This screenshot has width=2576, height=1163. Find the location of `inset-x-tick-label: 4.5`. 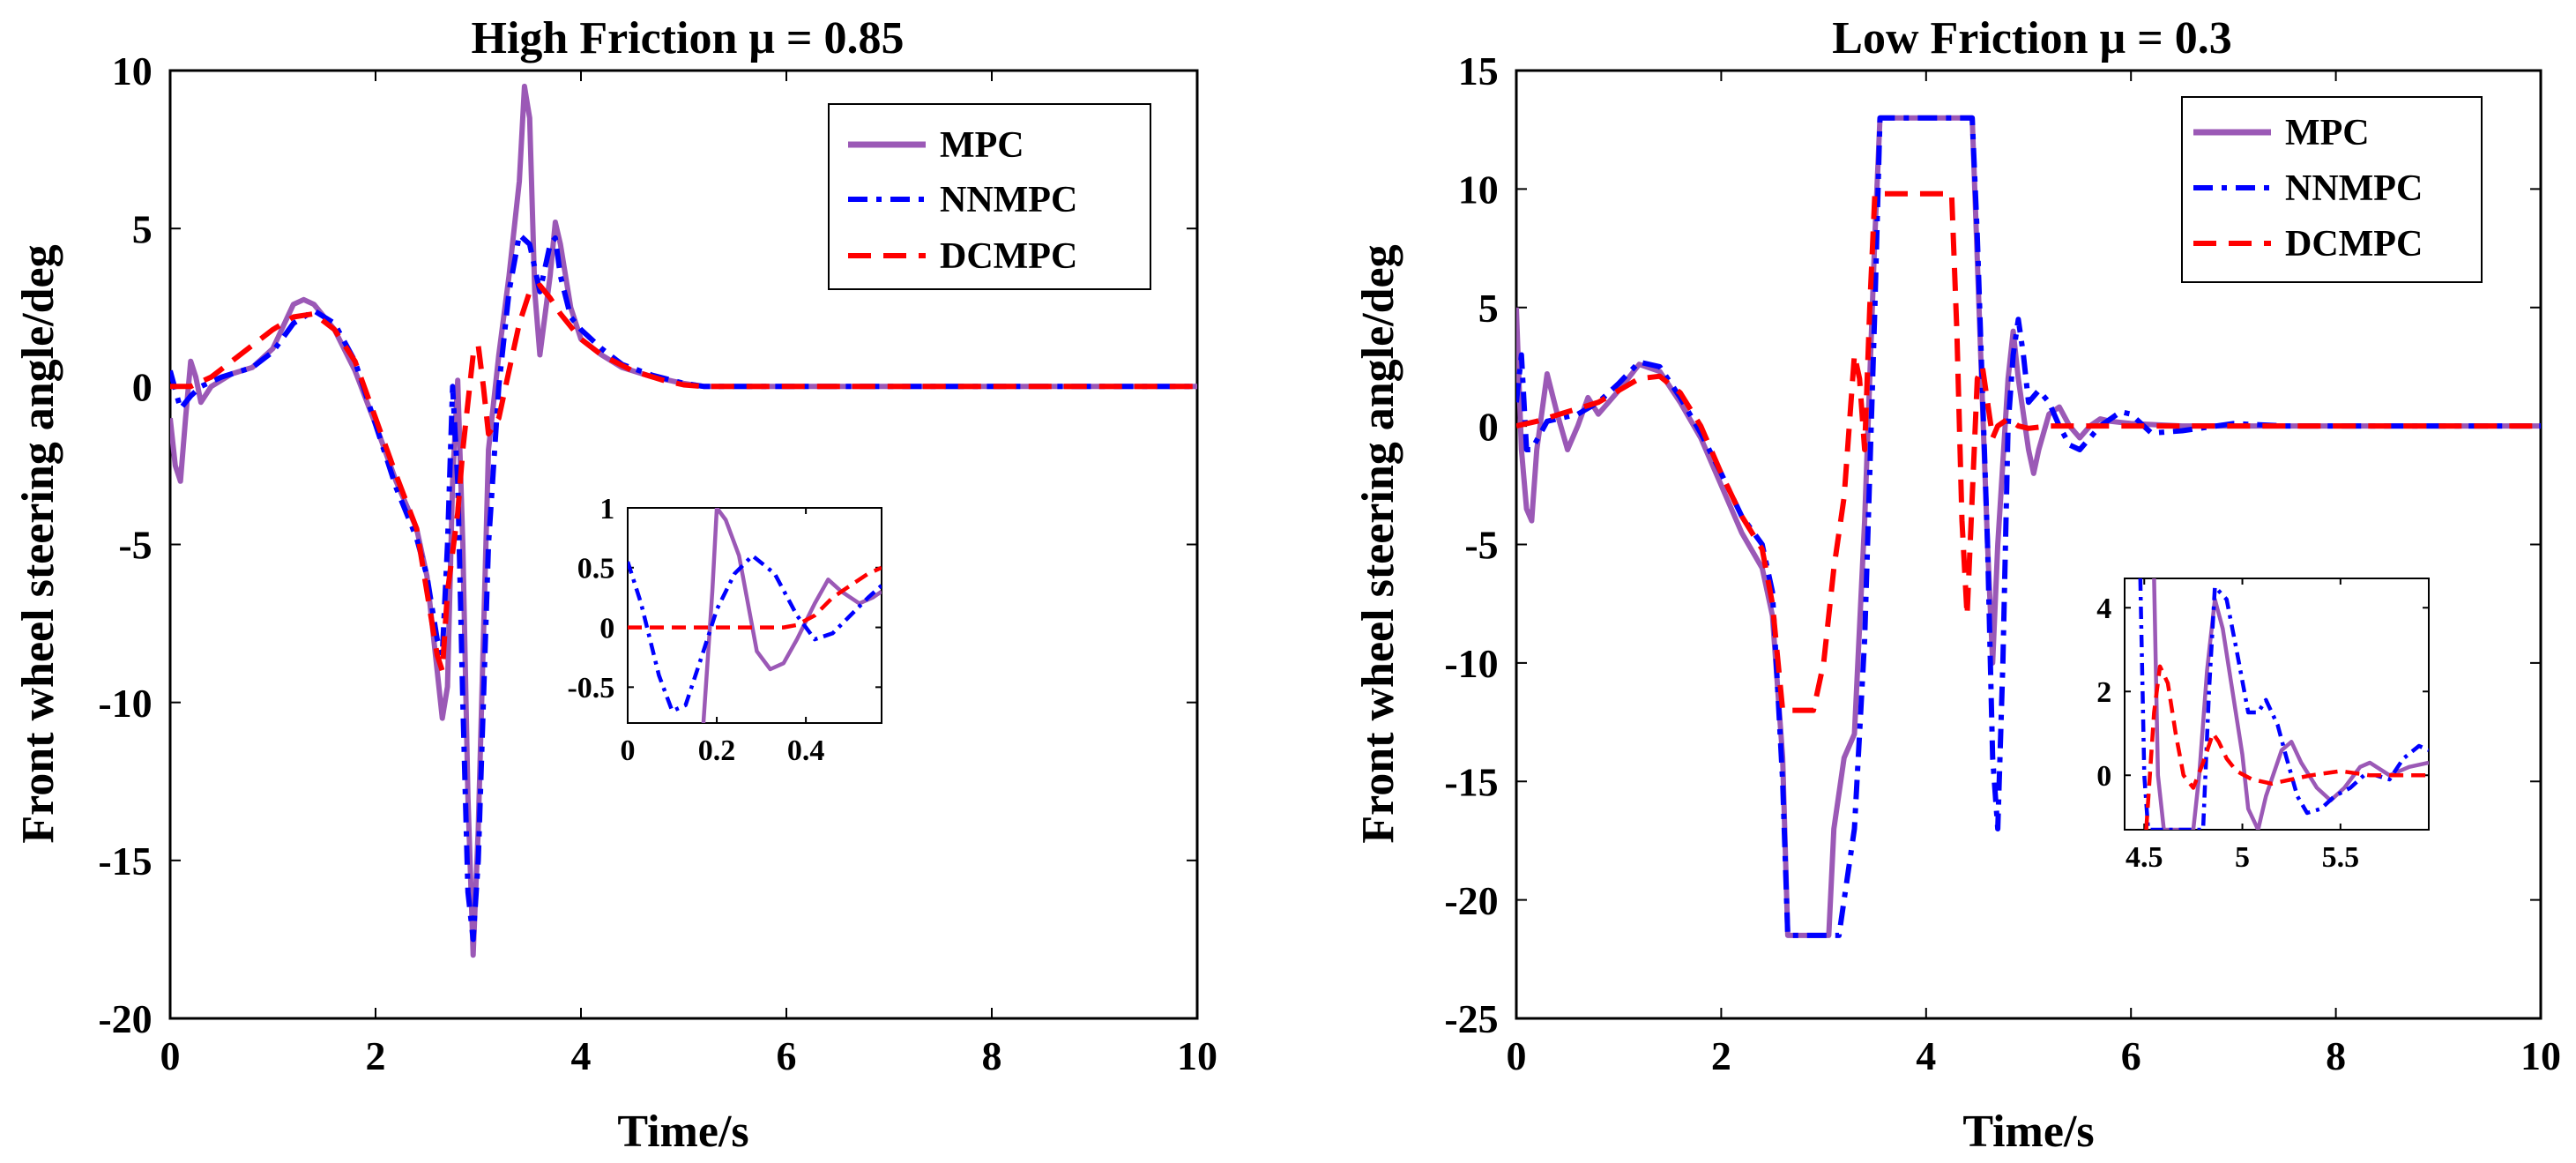

inset-x-tick-label: 4.5 is located at coordinates (2144, 857).